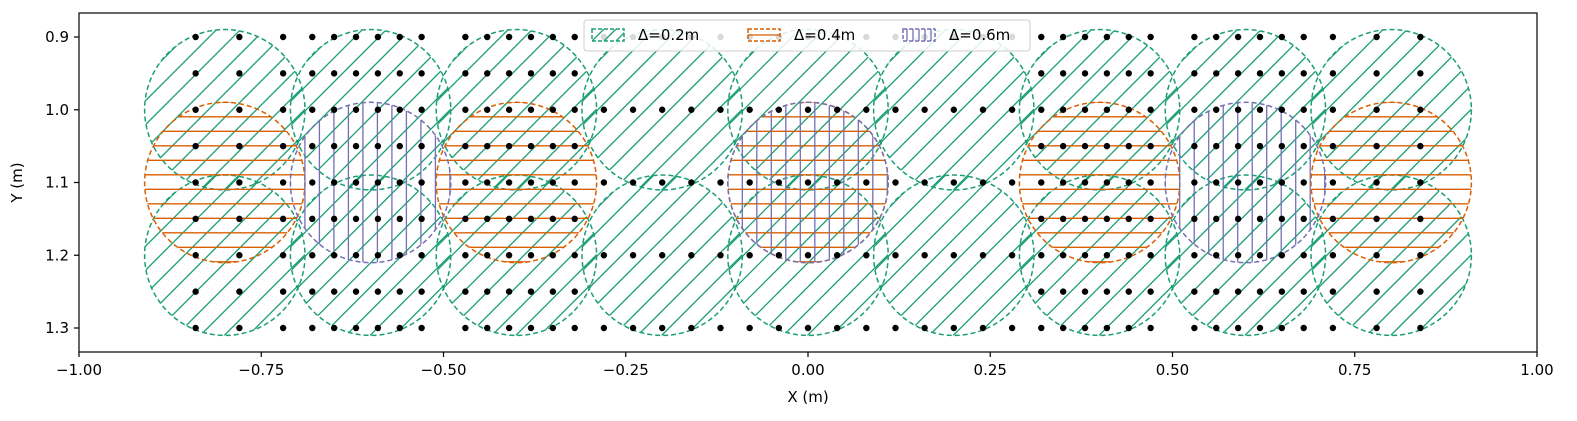 This screenshot has width=1577, height=421. What do you see at coordinates (801, 35) in the screenshot?
I see `legend-entry: Δ=0.4m` at bounding box center [801, 35].